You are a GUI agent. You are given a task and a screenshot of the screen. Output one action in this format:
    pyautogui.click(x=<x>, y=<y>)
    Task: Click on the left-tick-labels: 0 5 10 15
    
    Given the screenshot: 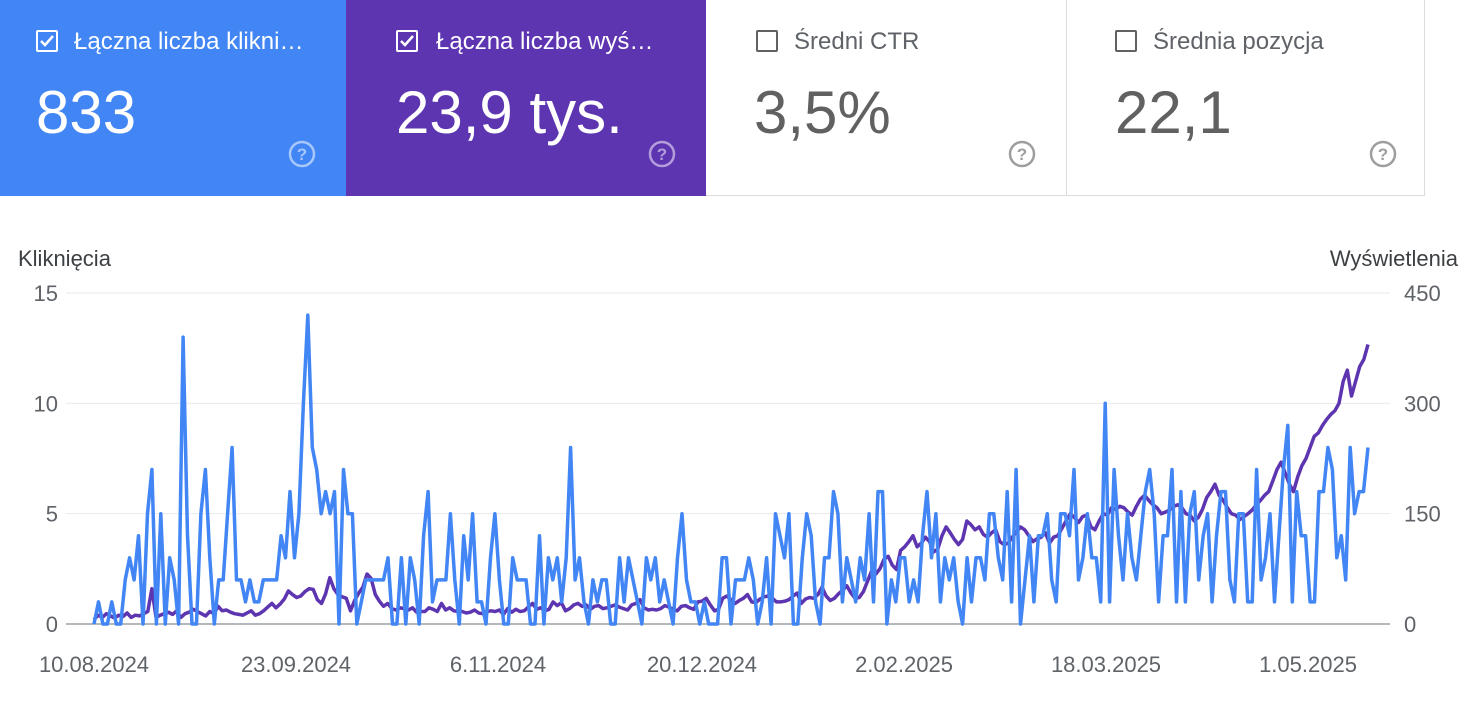 What is the action you would take?
    pyautogui.click(x=46, y=459)
    